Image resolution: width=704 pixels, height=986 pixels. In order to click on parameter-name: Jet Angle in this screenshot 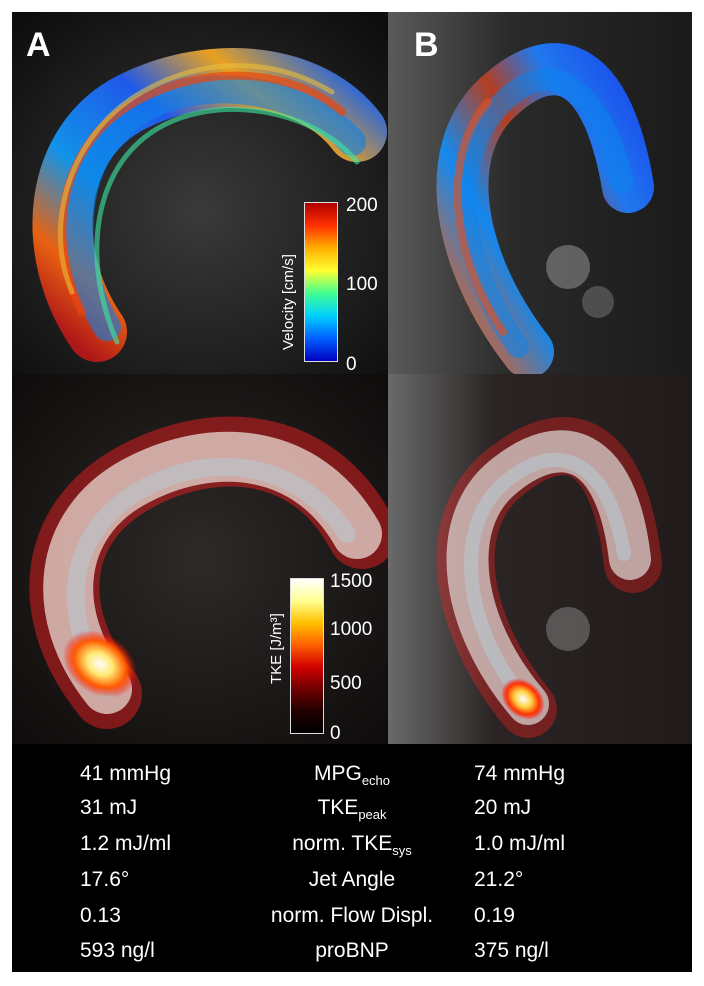, I will do `click(352, 879)`.